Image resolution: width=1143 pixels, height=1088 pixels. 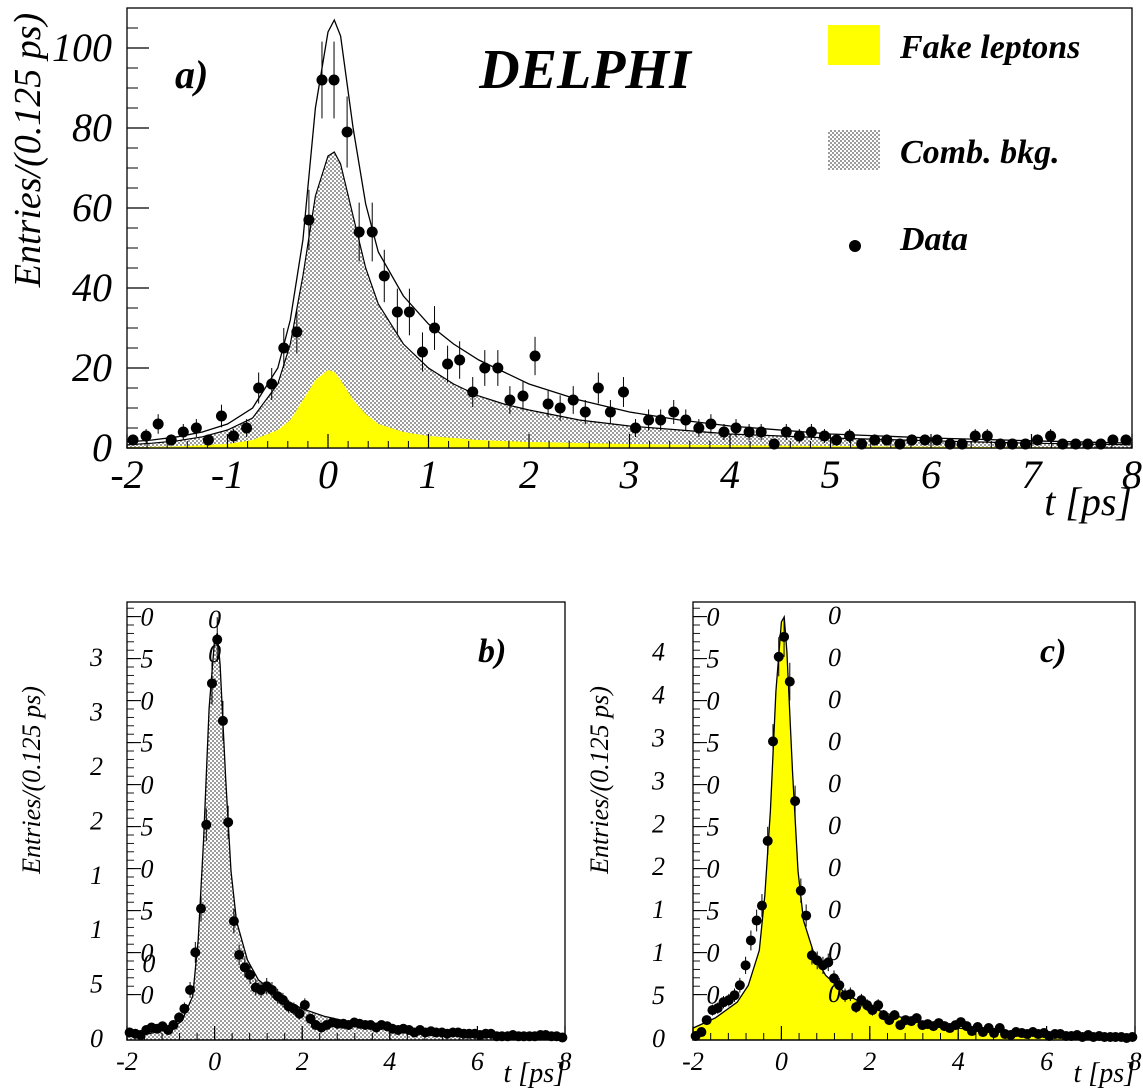 I want to click on panel-c-x-tick-label: 8, so click(x=1135, y=1061).